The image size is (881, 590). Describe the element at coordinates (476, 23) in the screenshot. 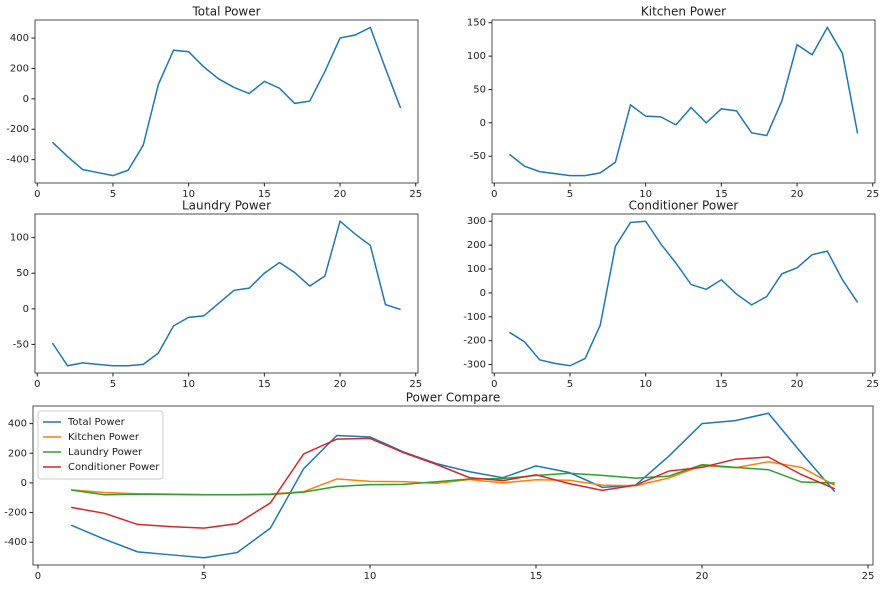

I see `y-tick-label: 150` at that location.